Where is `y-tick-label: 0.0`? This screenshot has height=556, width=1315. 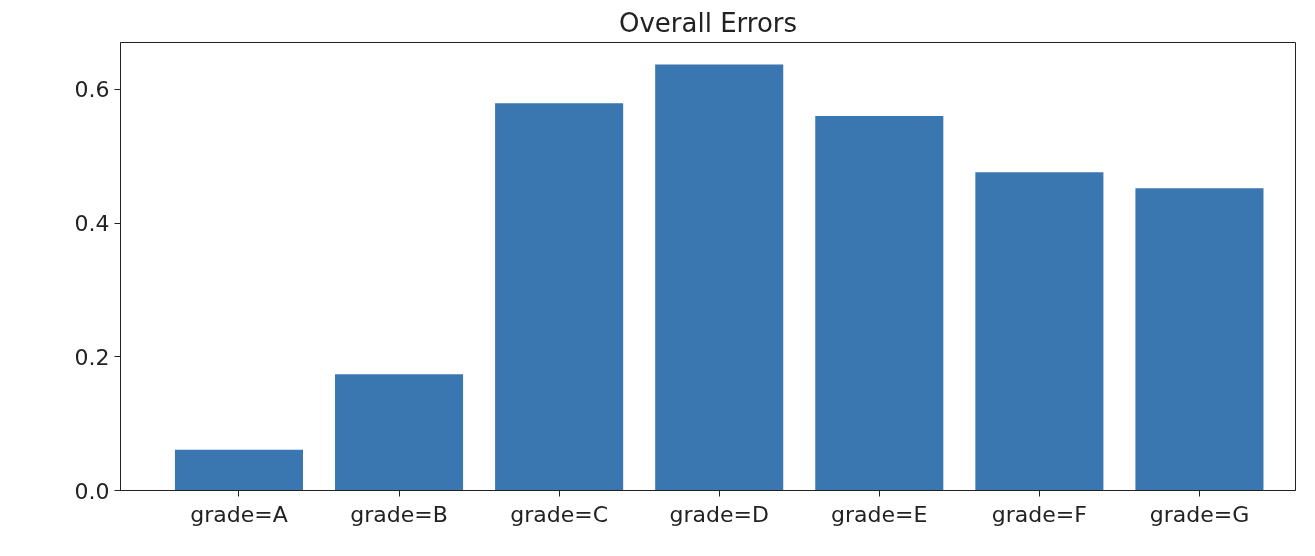
y-tick-label: 0.0 is located at coordinates (92, 491).